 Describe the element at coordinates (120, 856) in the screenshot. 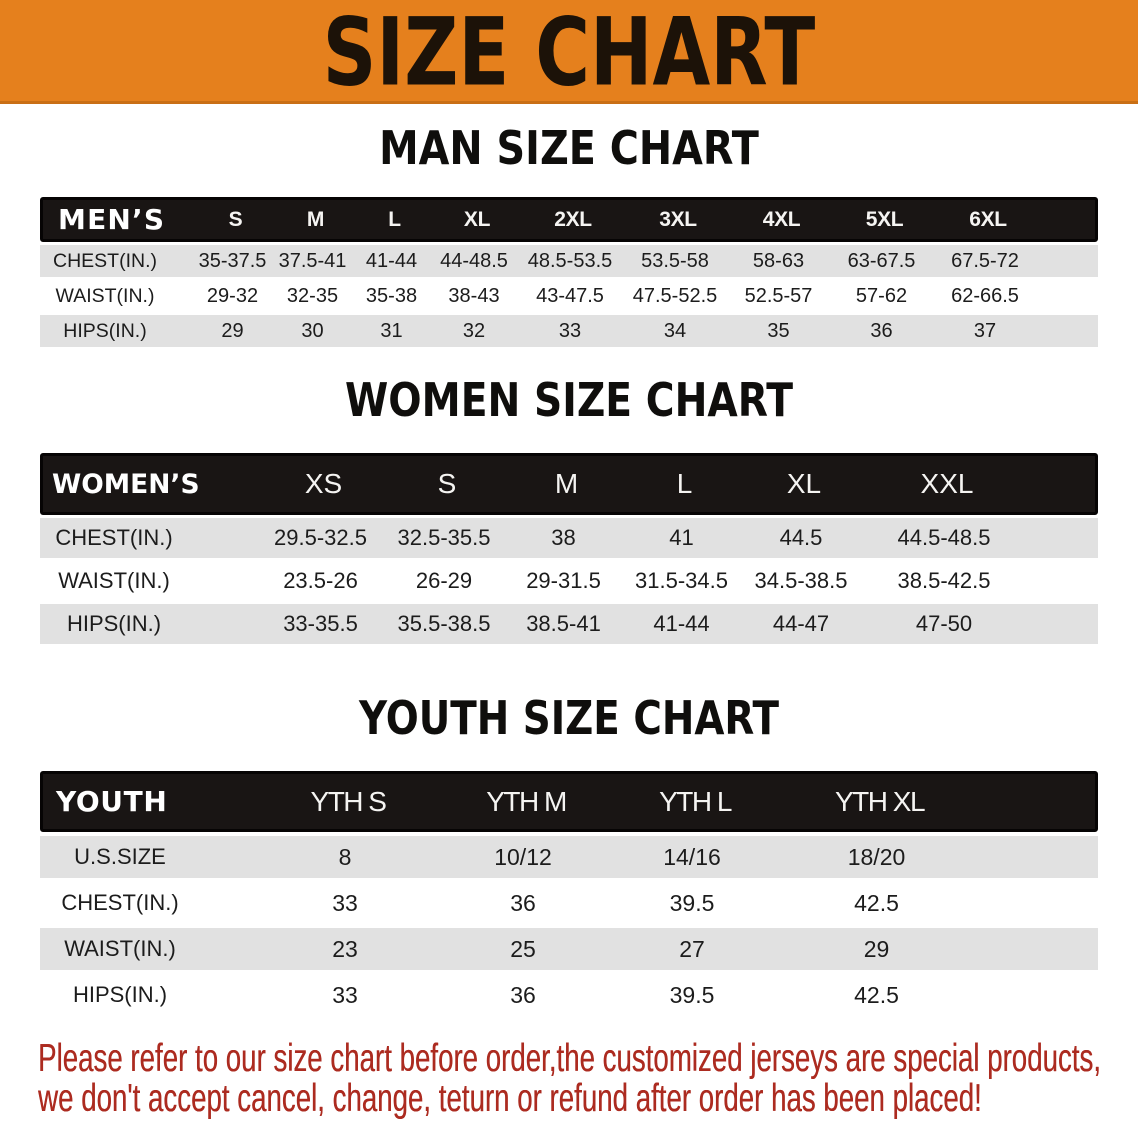

I see `row-label-cell: U.S.SIZE` at that location.